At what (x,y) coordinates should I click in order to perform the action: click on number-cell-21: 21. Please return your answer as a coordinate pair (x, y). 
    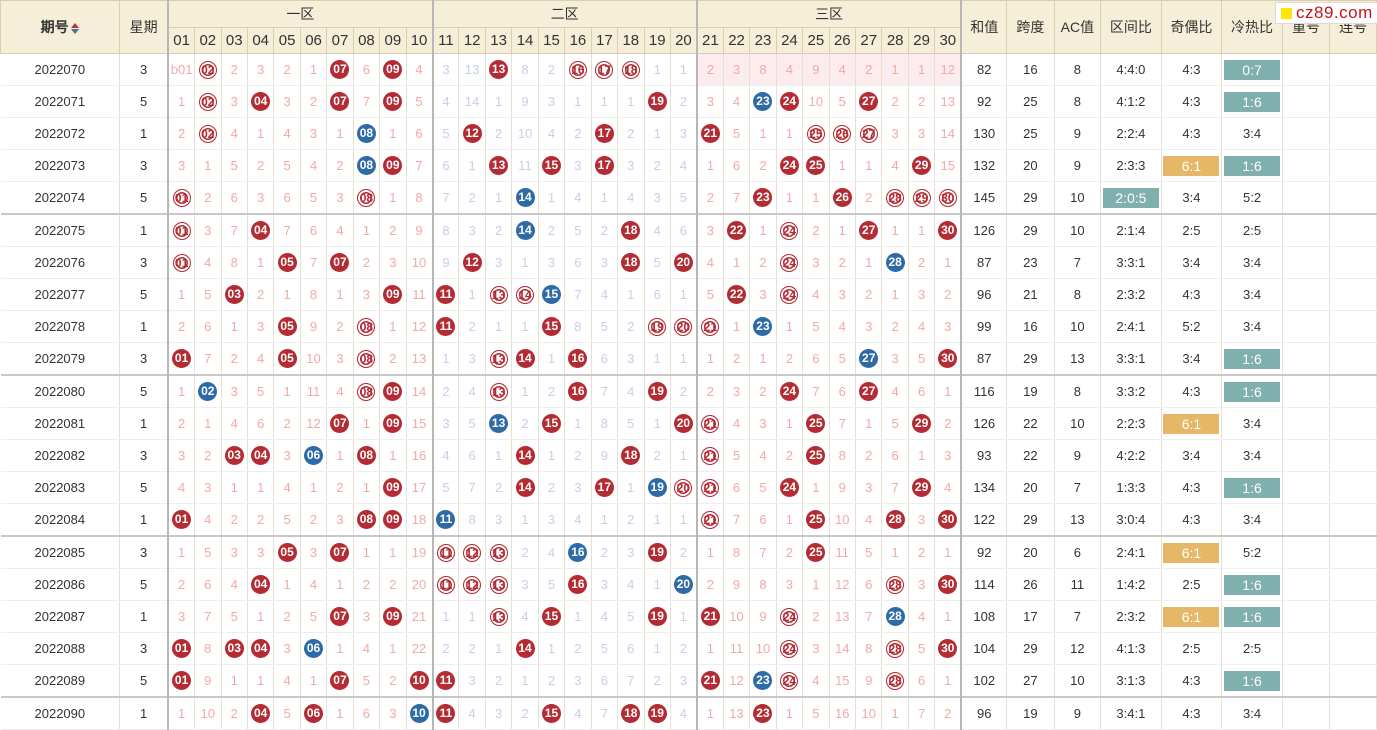
    Looking at the image, I should click on (710, 423).